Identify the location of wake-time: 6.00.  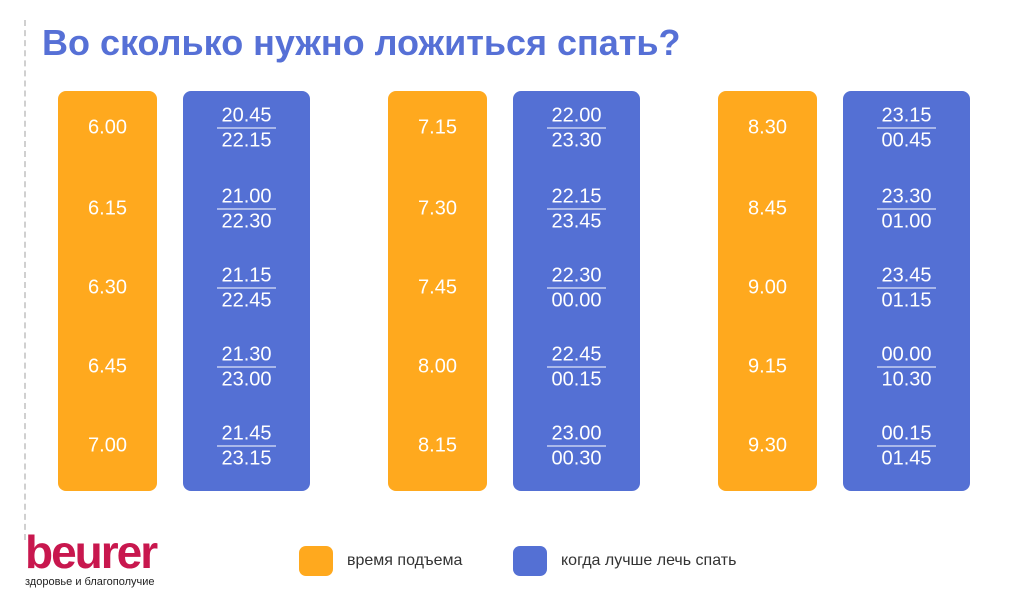
(107, 127).